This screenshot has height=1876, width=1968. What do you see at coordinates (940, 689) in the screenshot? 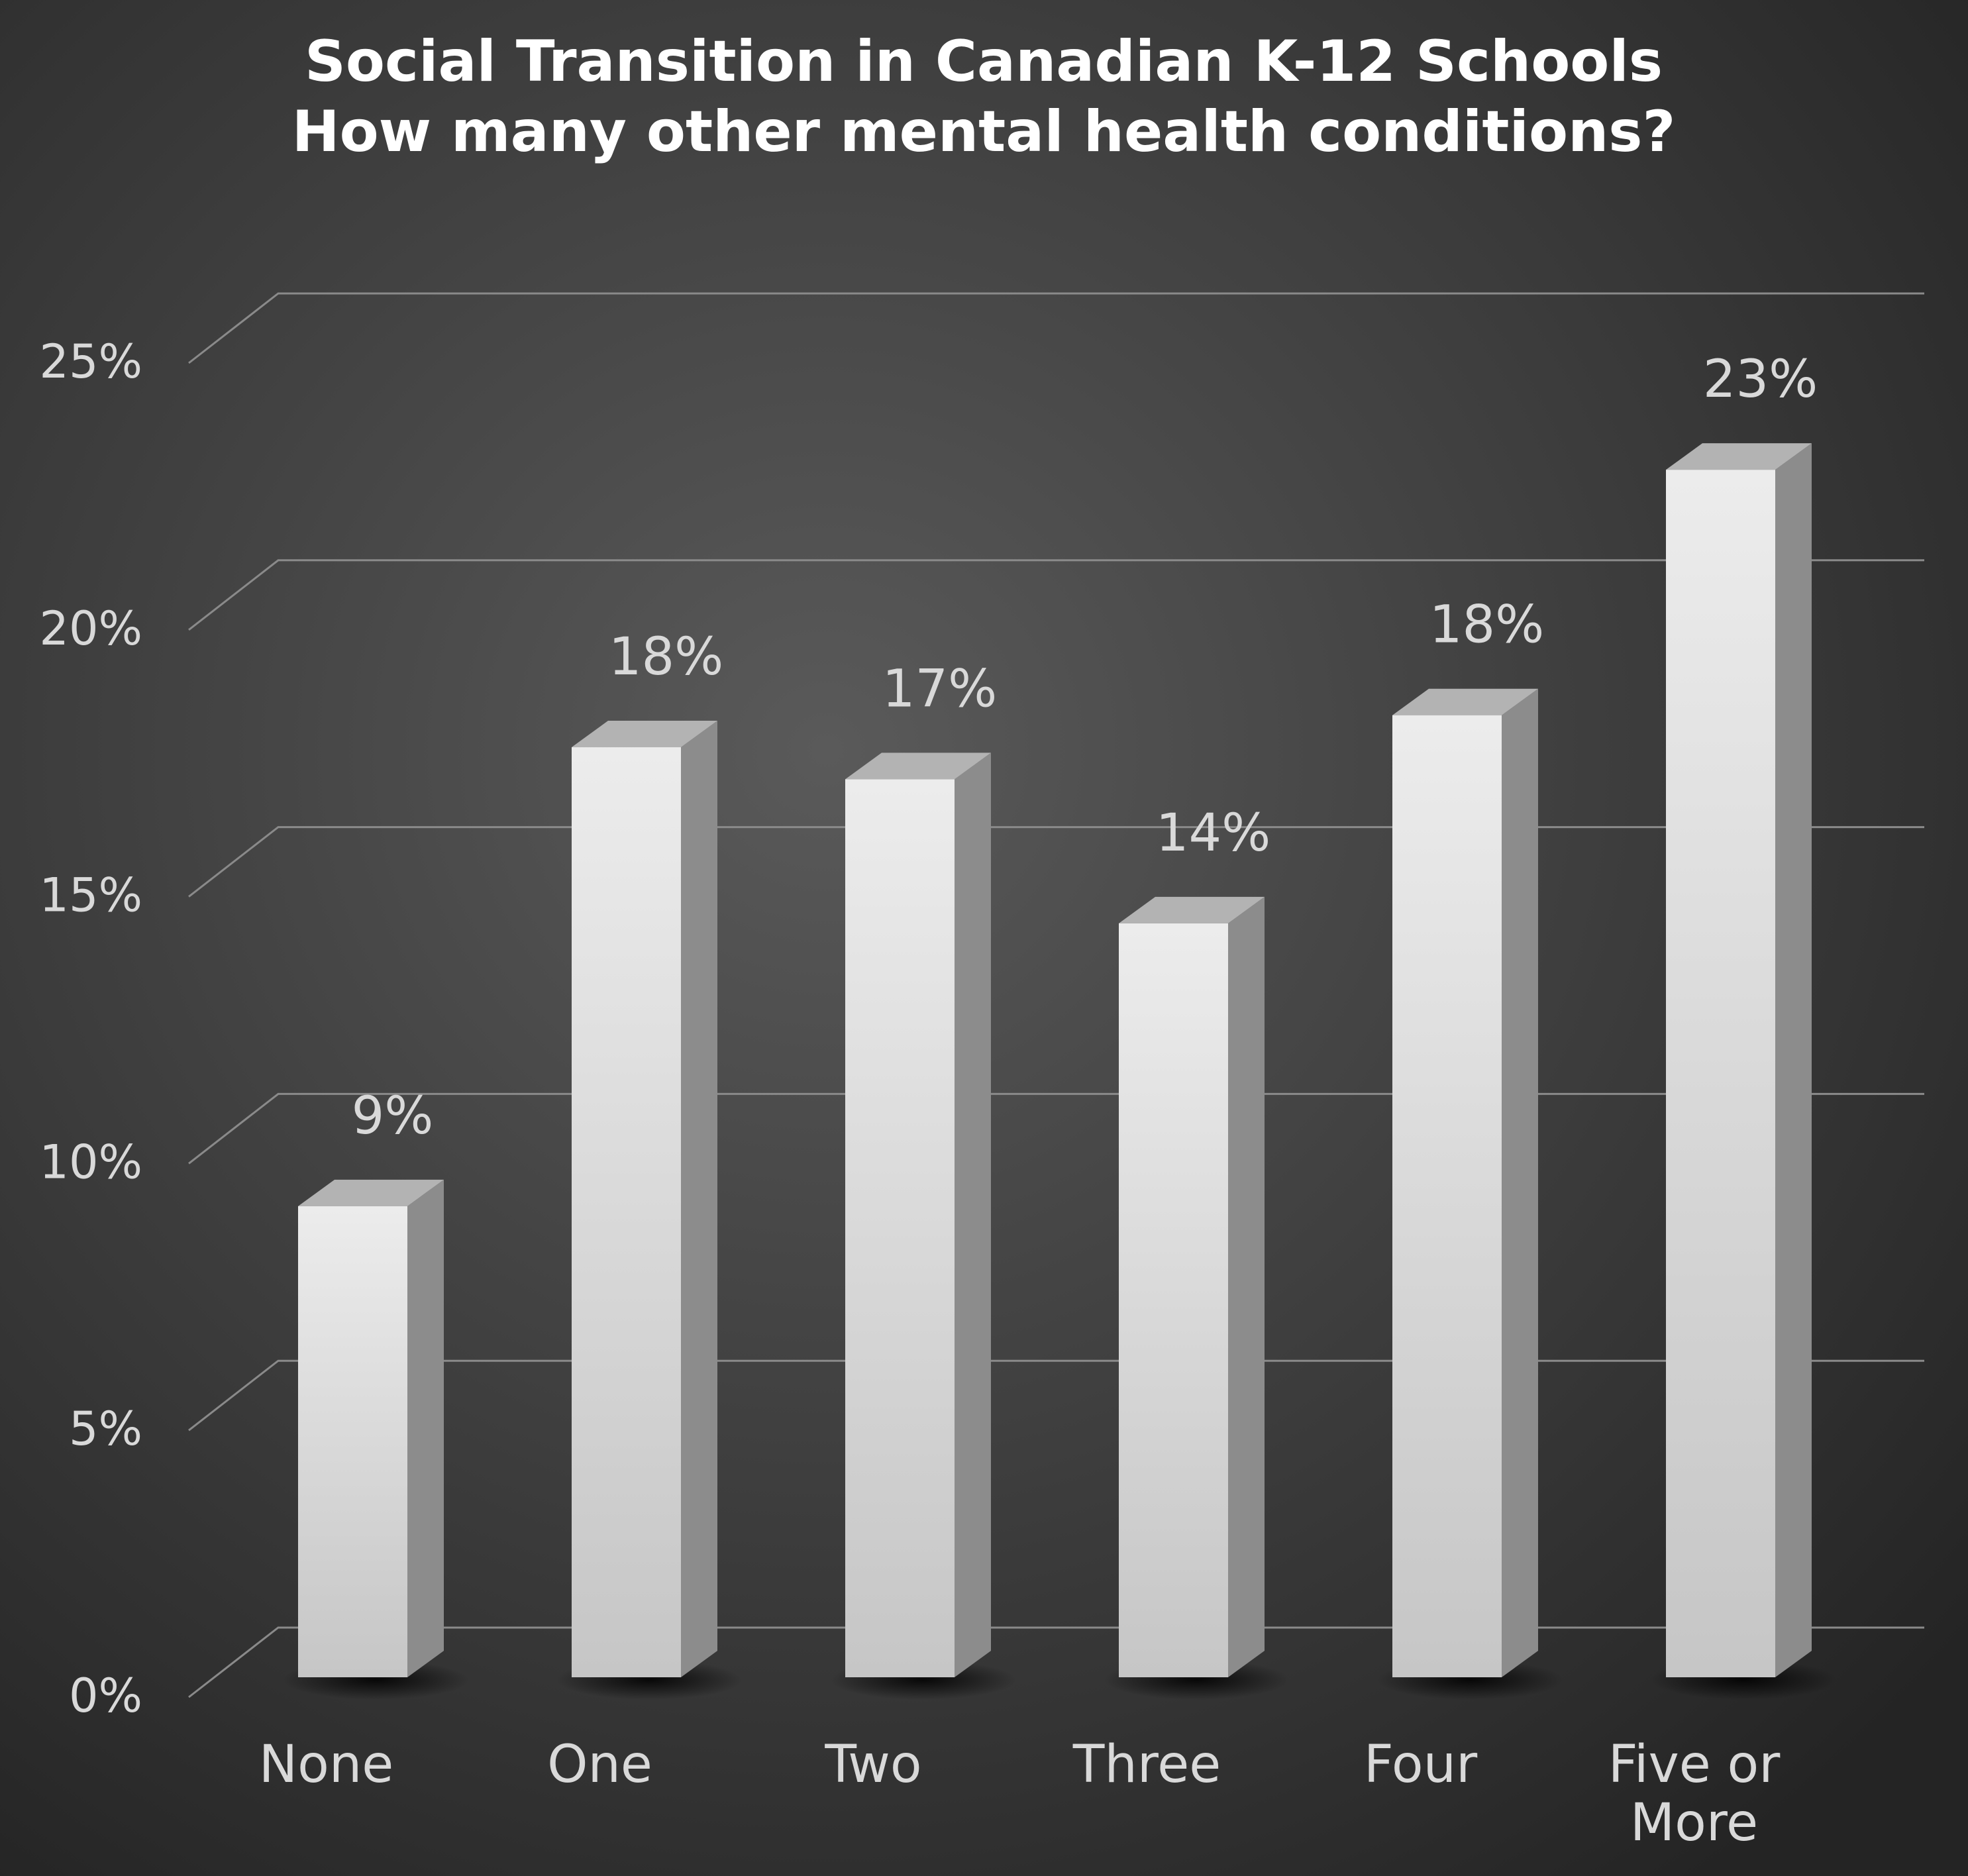
I see `data-label: 17%` at bounding box center [940, 689].